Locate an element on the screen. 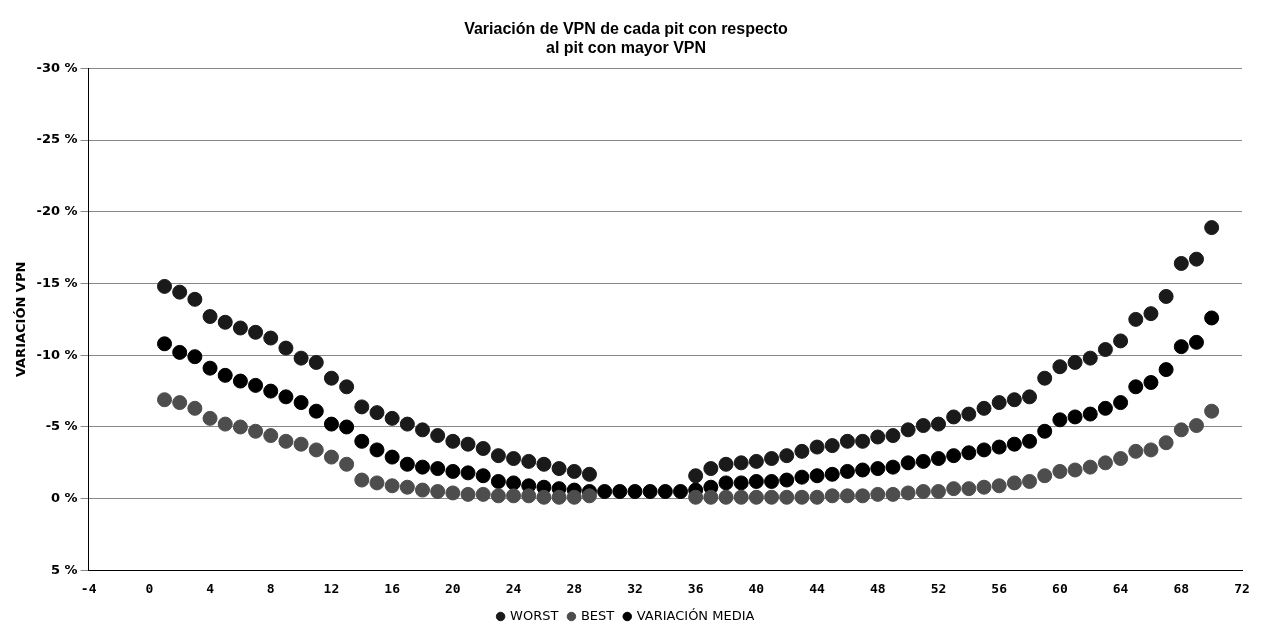  x-tick-label: 44 is located at coordinates (817, 588).